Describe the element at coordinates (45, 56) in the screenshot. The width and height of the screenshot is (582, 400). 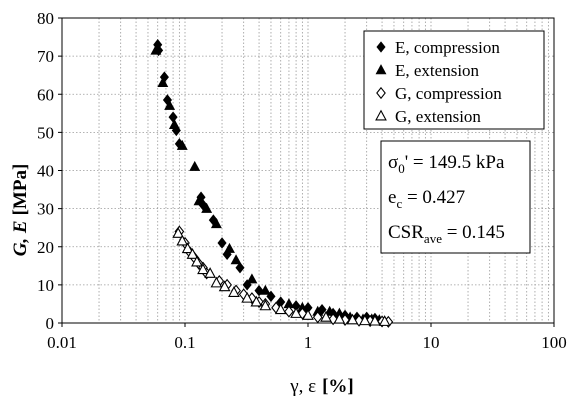
I see `y-tick-label: 70` at that location.